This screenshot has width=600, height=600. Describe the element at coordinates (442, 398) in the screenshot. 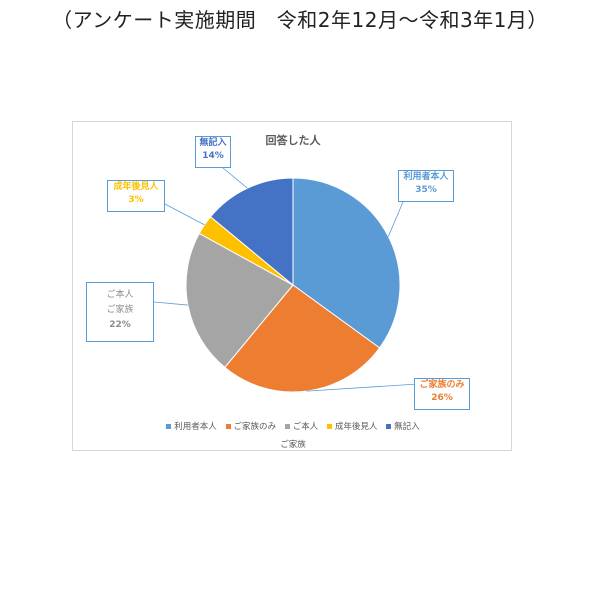

I see `callout-percent: 26%` at that location.